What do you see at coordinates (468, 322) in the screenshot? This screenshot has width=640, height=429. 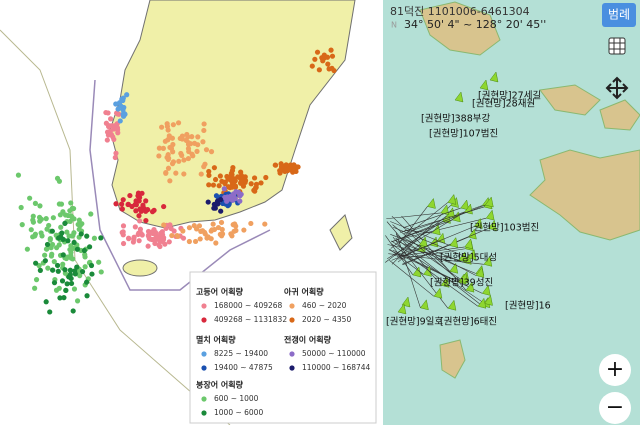 I see `vessel-label: [권현망]6태진` at bounding box center [468, 322].